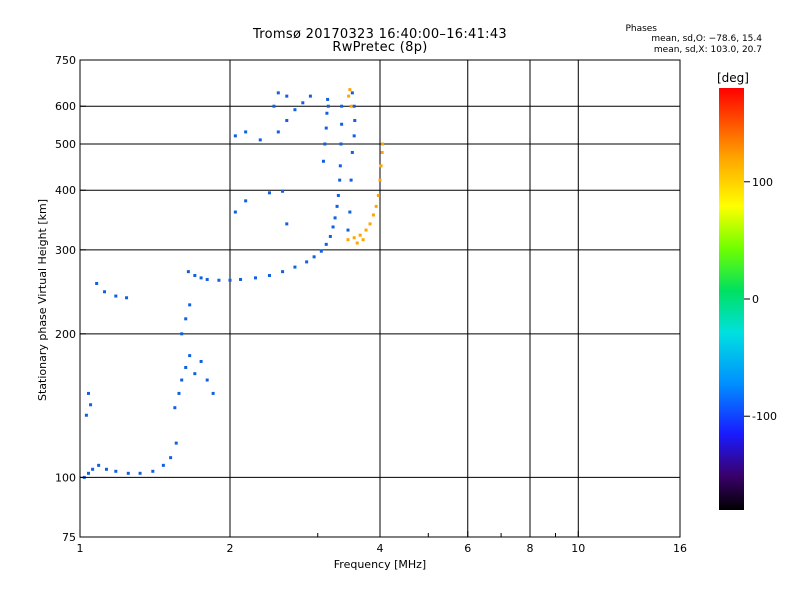 The height and width of the screenshot is (600, 800). Describe the element at coordinates (230, 548) in the screenshot. I see `x-tick-label: 2` at that location.